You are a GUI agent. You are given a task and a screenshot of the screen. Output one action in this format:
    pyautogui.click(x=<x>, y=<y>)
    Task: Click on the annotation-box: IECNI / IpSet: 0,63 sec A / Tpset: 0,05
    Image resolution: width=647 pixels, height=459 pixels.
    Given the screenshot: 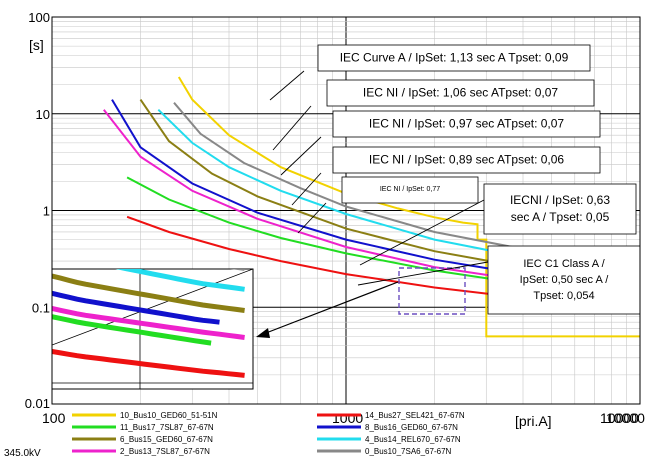 What is the action you would take?
    pyautogui.click(x=560, y=209)
    